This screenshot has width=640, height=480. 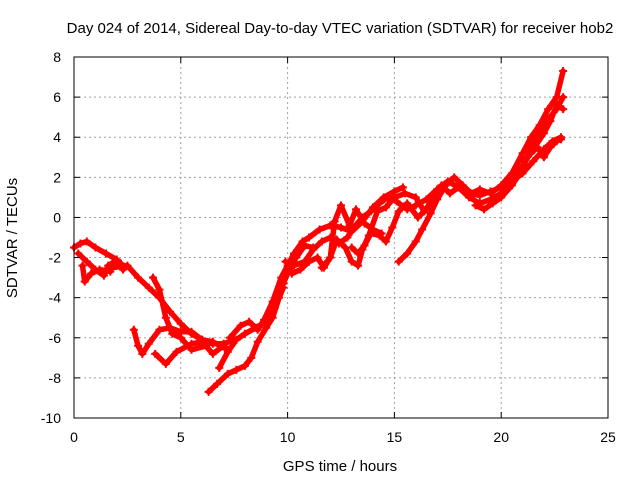 What do you see at coordinates (55, 258) in the screenshot?
I see `y-tick-label: -2` at bounding box center [55, 258].